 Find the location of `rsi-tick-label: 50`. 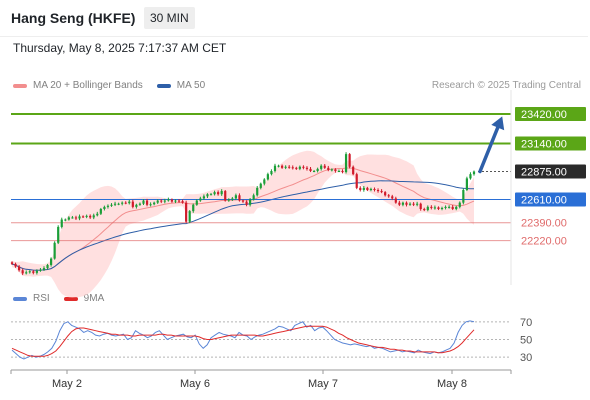

rsi-tick-label: 50 is located at coordinates (526, 341).